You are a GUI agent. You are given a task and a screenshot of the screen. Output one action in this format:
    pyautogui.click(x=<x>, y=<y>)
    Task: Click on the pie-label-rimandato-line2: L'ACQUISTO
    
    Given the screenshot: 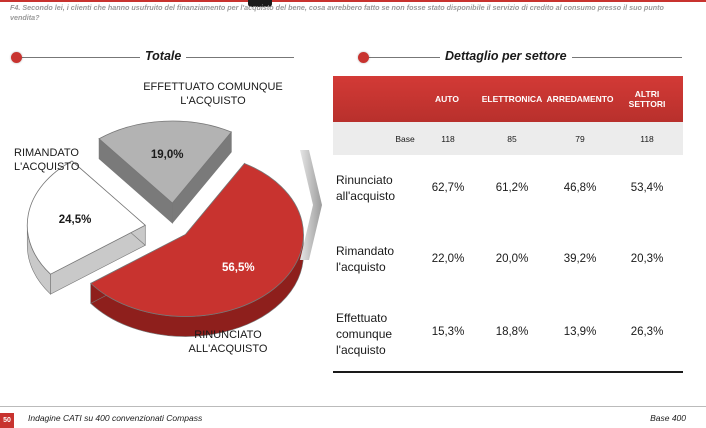 What is the action you would take?
    pyautogui.click(x=47, y=167)
    